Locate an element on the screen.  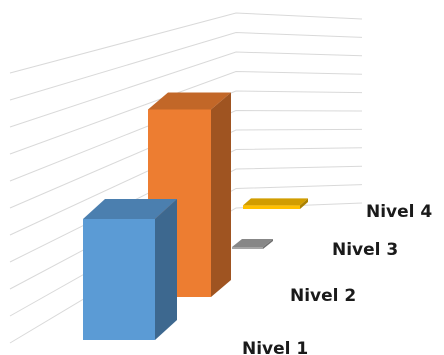
category-label: Nivel 4 is located at coordinates (399, 212).